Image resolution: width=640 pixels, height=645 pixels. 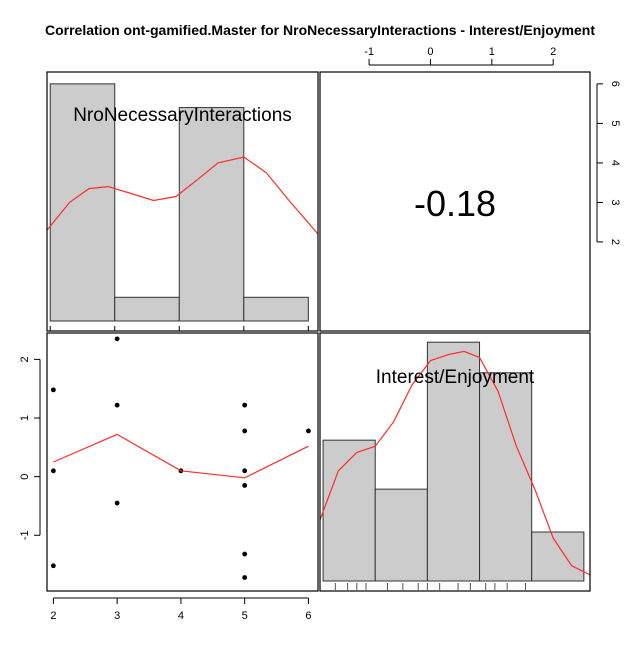 I want to click on y-tick-label: 2, so click(x=25, y=359).